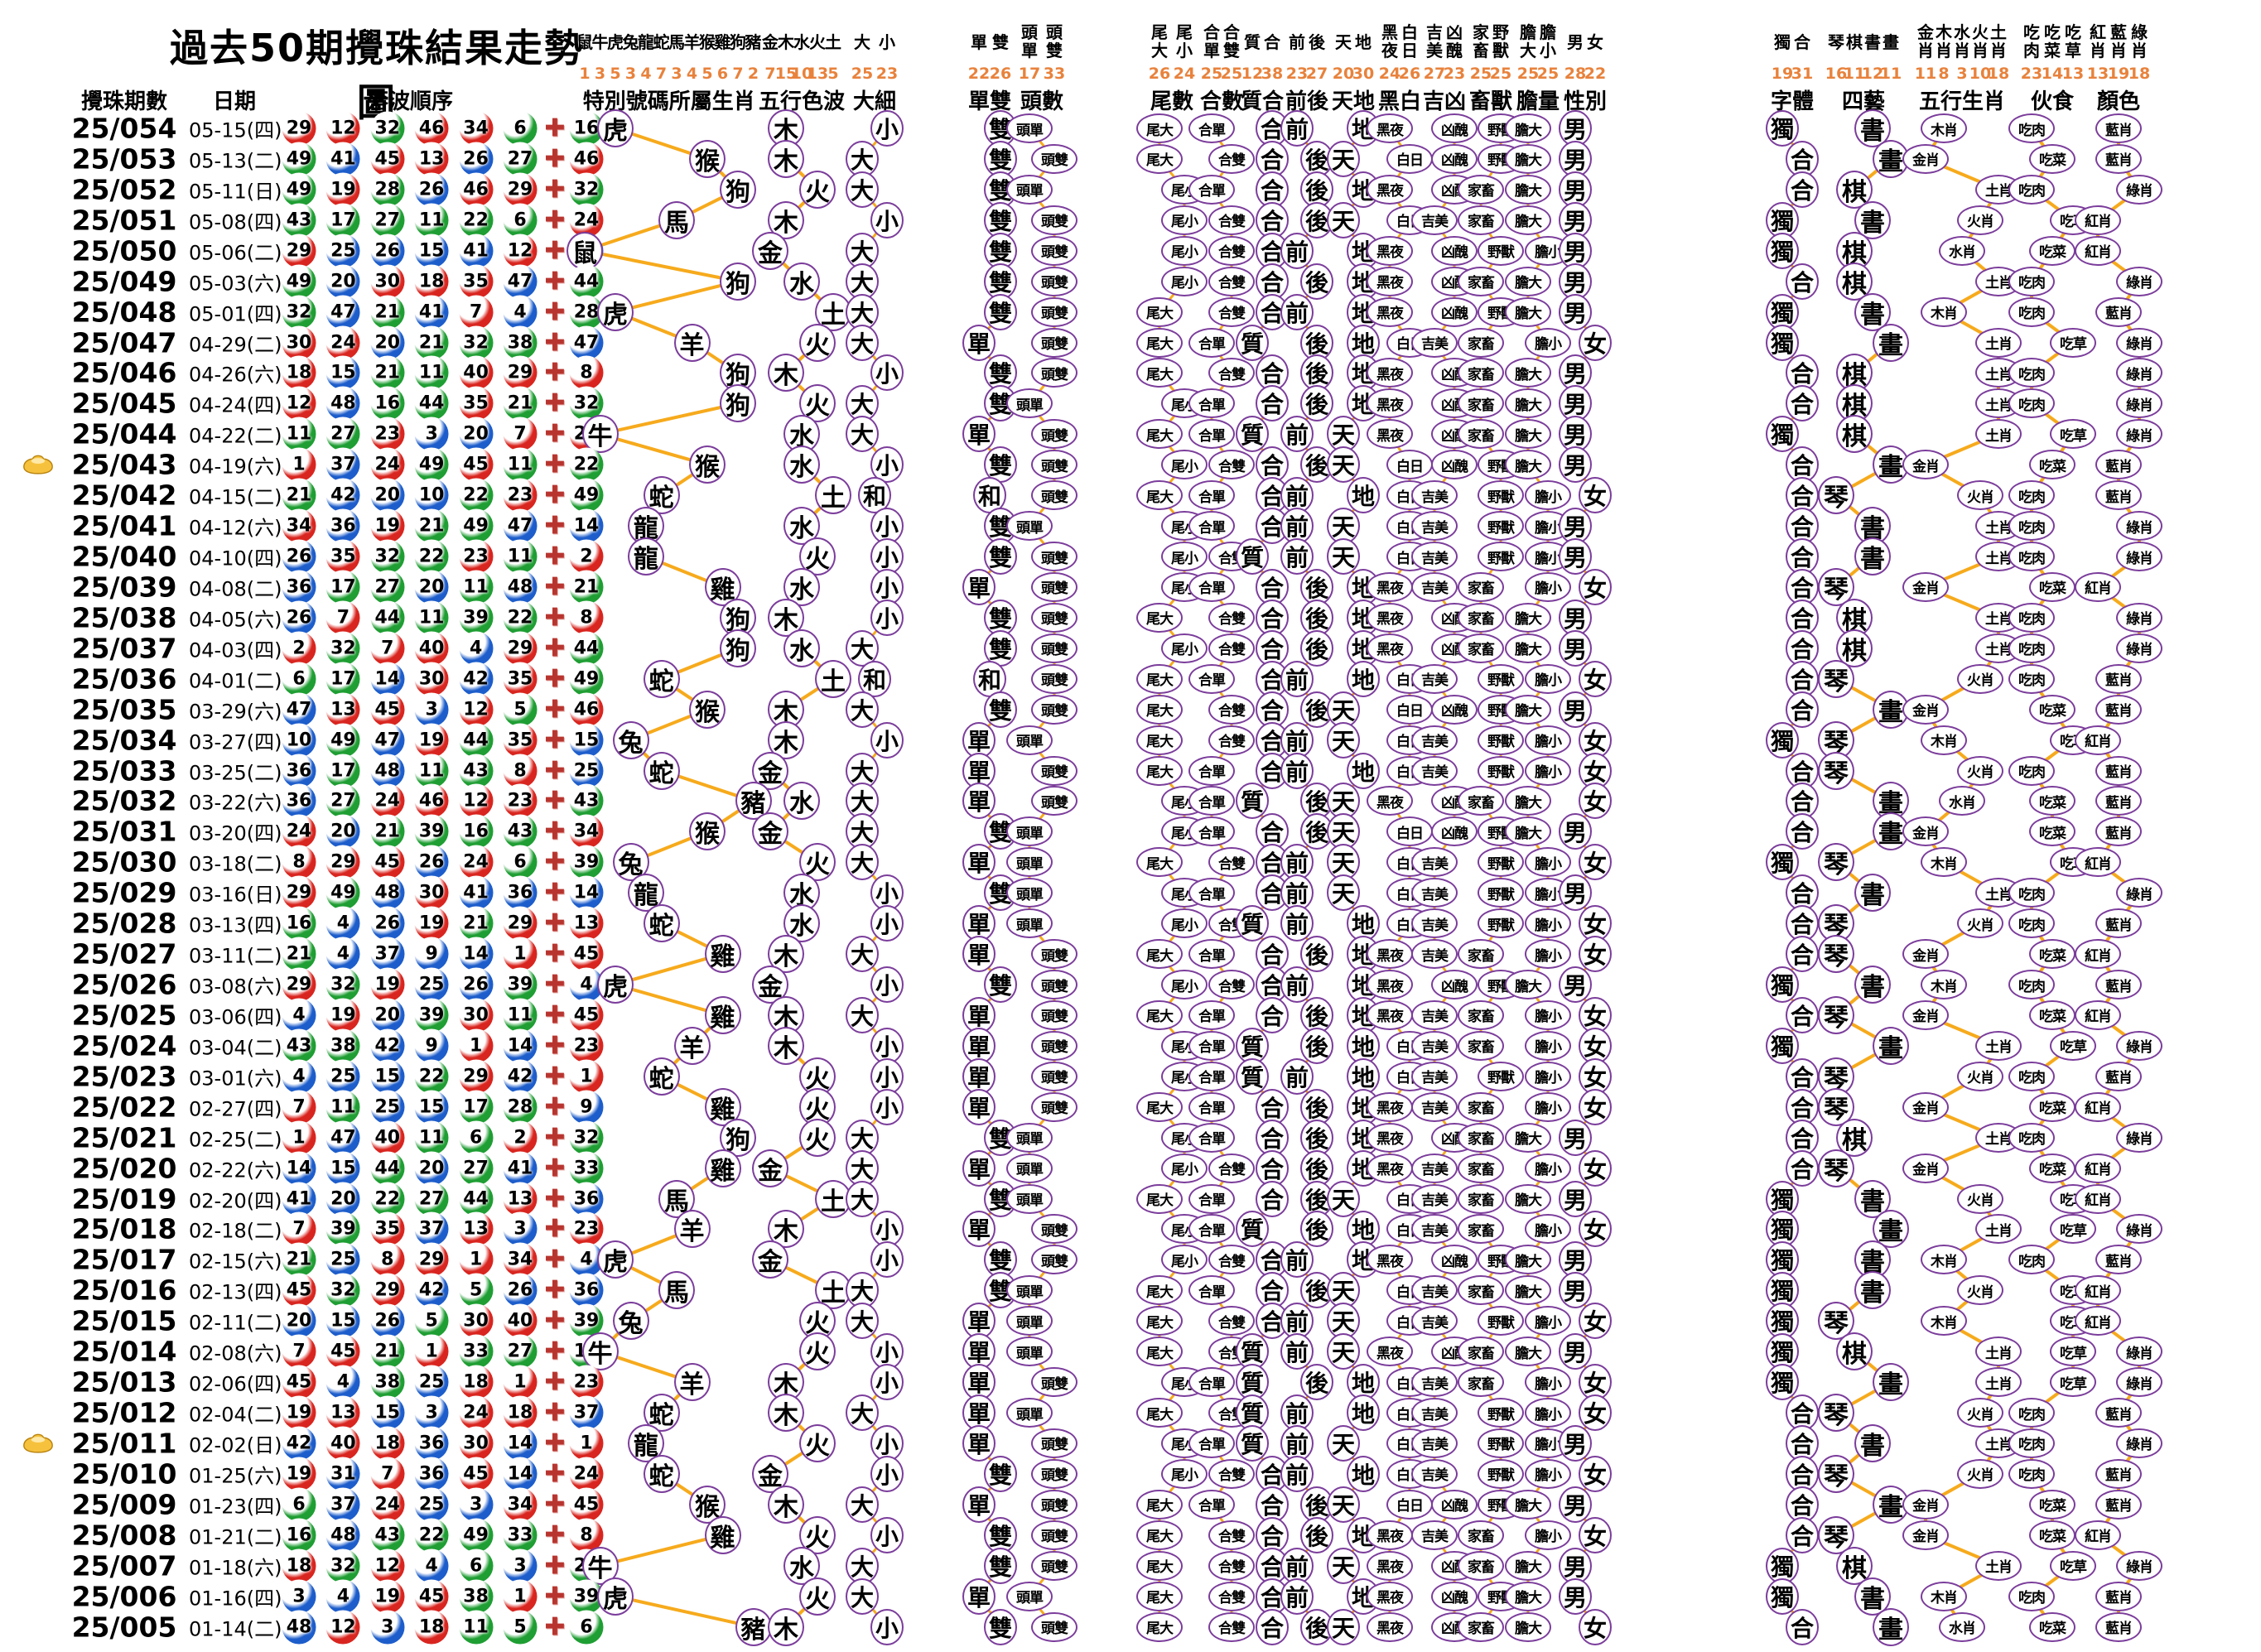  What do you see at coordinates (299, 1168) in the screenshot?
I see `ball: 14` at bounding box center [299, 1168].